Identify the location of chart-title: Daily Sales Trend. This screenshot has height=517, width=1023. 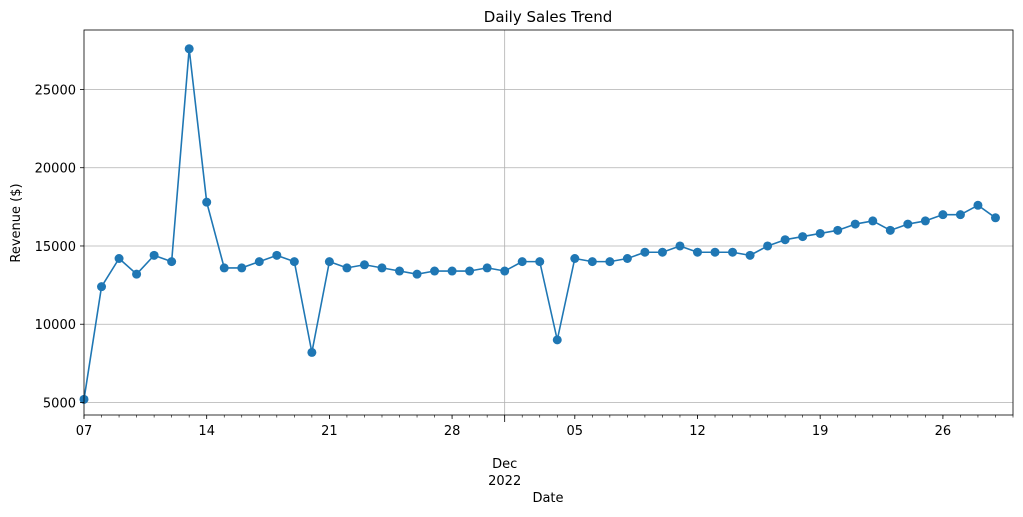
(548, 17).